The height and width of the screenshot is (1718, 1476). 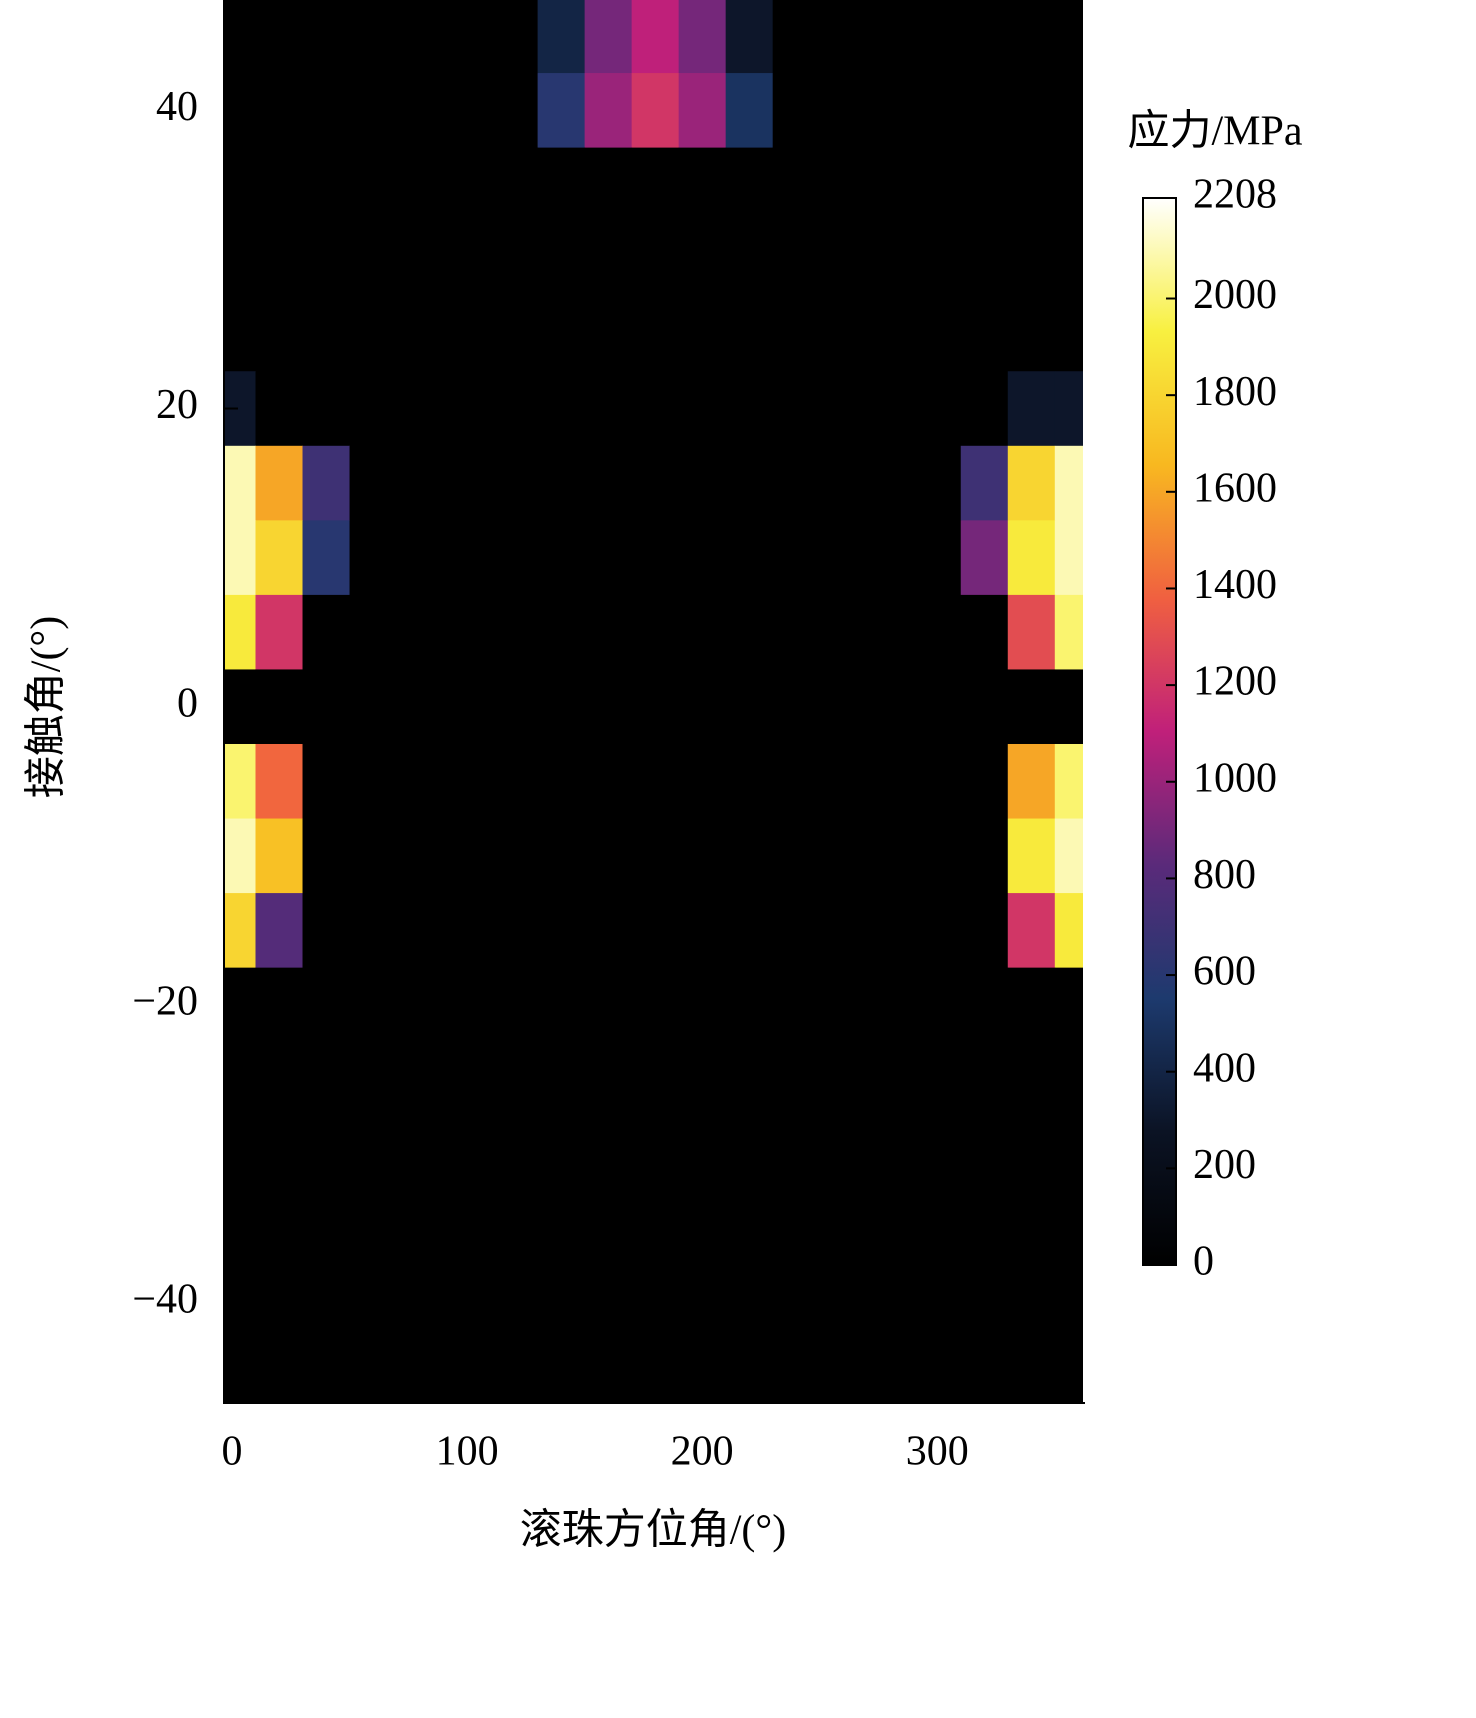 What do you see at coordinates (1224, 1068) in the screenshot?
I see `colorbar-tick-label: 400` at bounding box center [1224, 1068].